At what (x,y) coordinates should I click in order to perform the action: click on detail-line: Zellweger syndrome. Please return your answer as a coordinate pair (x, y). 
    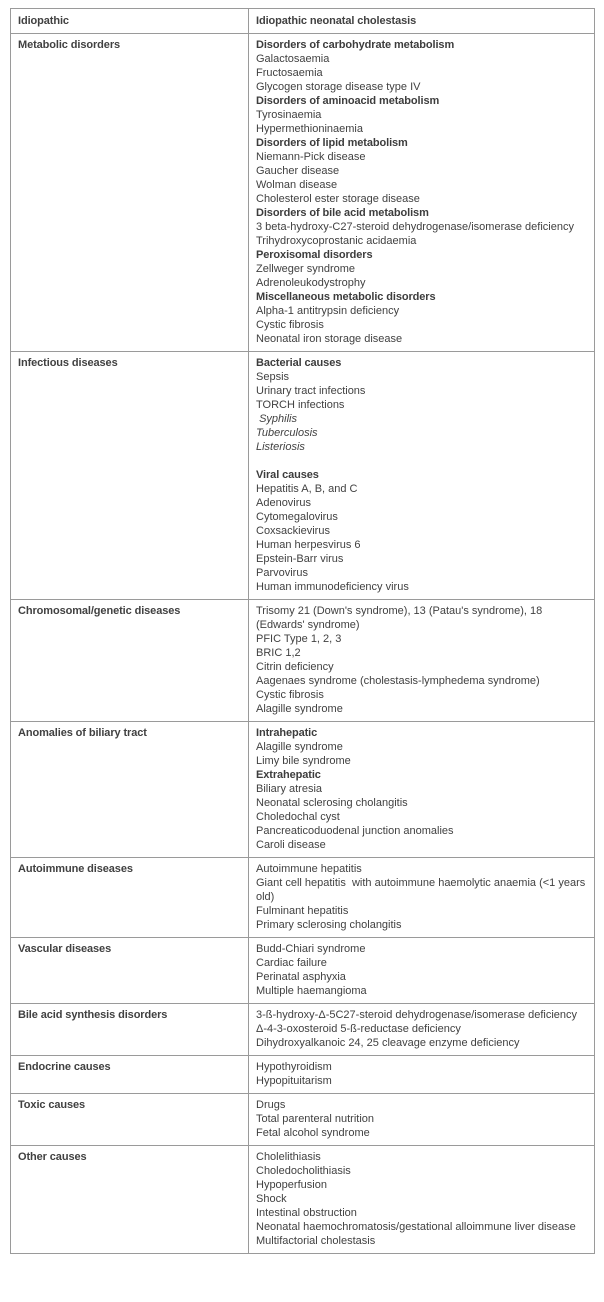
    Looking at the image, I should click on (306, 269).